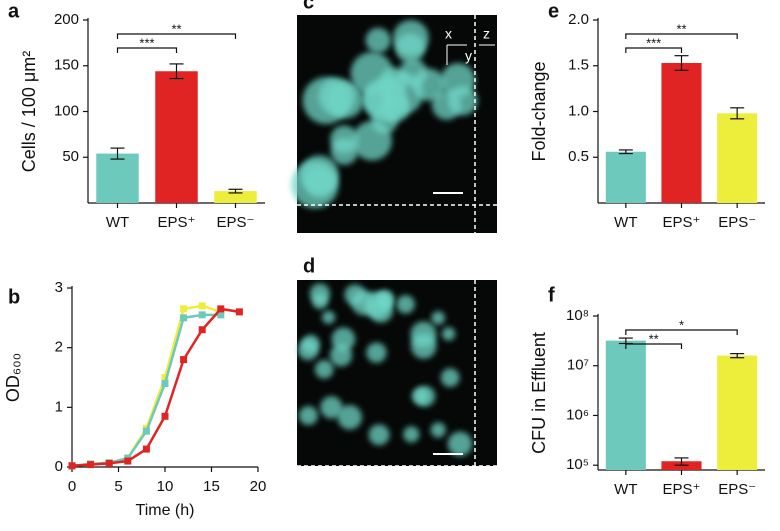  What do you see at coordinates (578, 65) in the screenshot?
I see `y-tick-label: 1.5` at bounding box center [578, 65].